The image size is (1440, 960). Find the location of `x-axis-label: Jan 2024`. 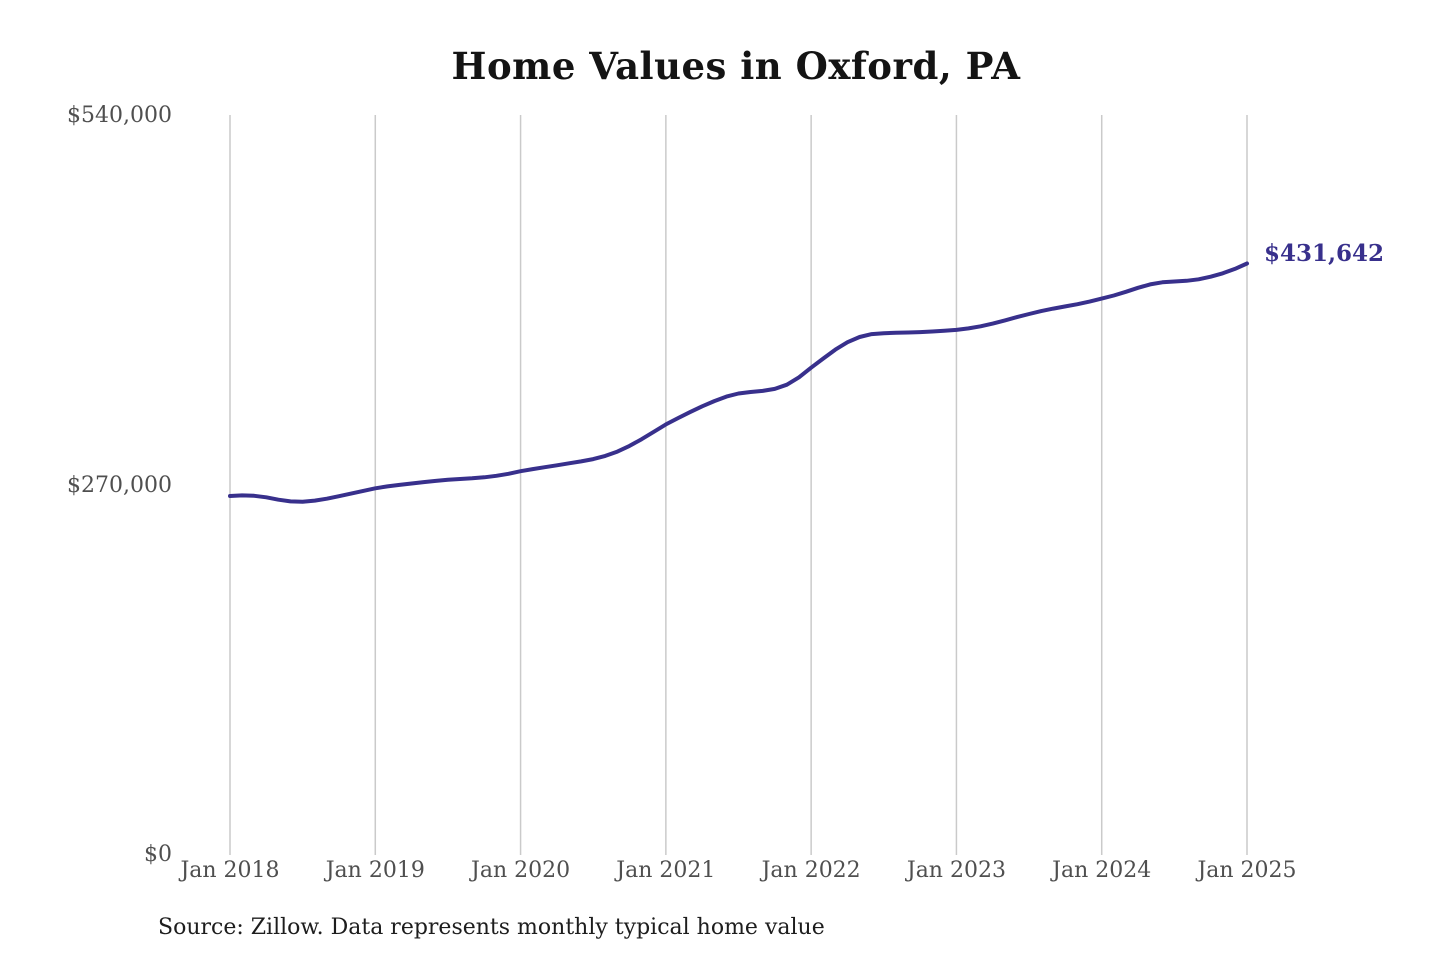

x-axis-label: Jan 2024 is located at coordinates (1102, 870).